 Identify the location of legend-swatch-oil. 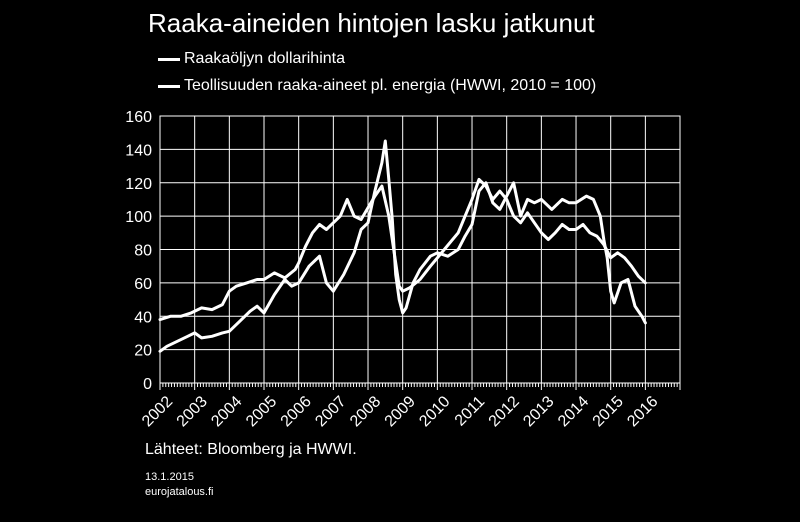
(169, 59).